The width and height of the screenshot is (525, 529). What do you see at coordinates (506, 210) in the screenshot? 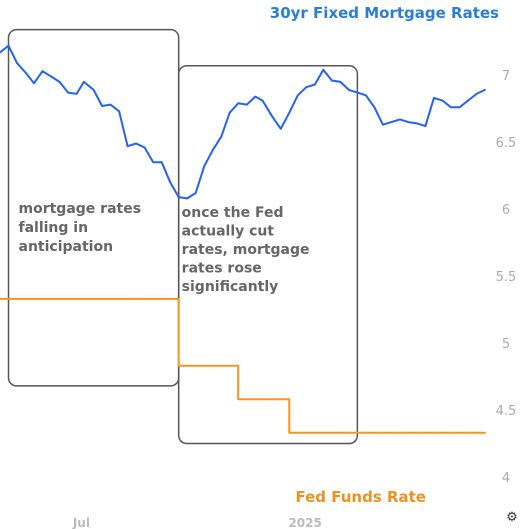
I see `y-tick-label: 6` at bounding box center [506, 210].